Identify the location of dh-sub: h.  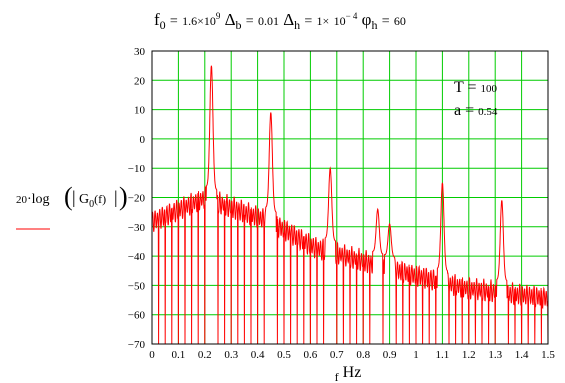
(297, 25).